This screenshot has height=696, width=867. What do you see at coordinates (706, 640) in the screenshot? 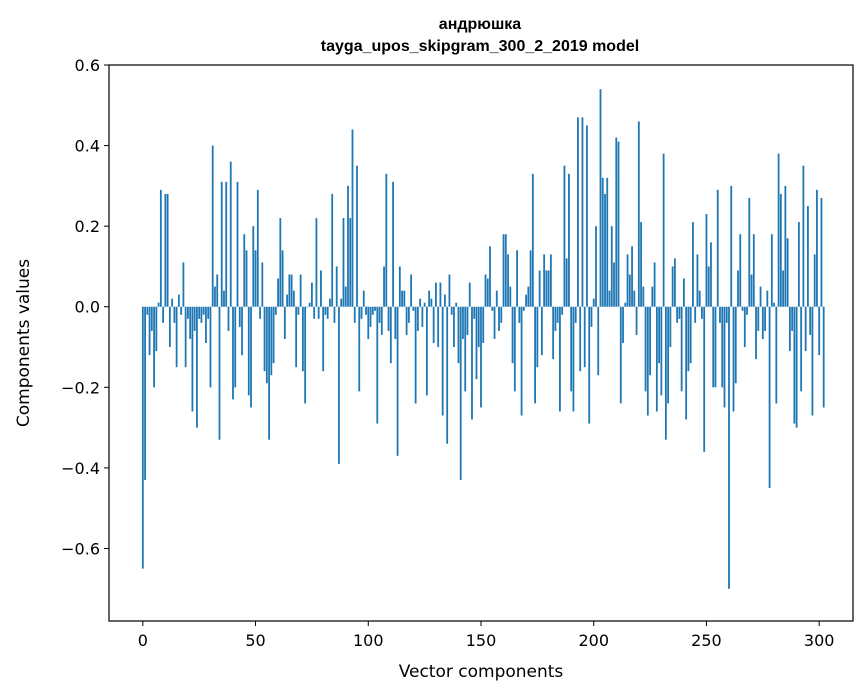
I see `x-tick-label: 250` at bounding box center [706, 640].